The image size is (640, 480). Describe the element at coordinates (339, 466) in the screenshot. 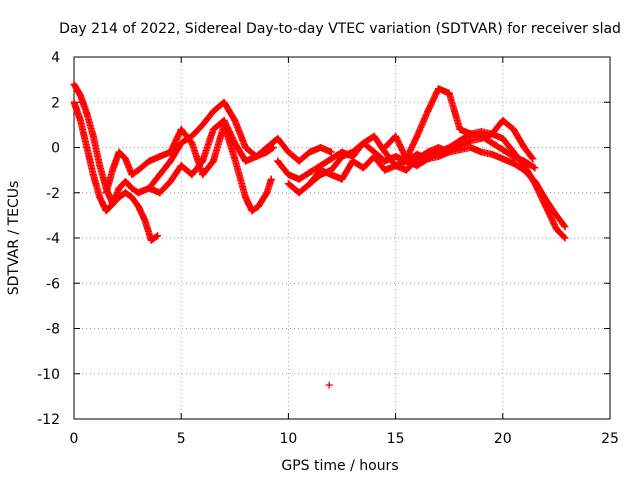

I see `x-axis-label: GPS time / hours` at that location.